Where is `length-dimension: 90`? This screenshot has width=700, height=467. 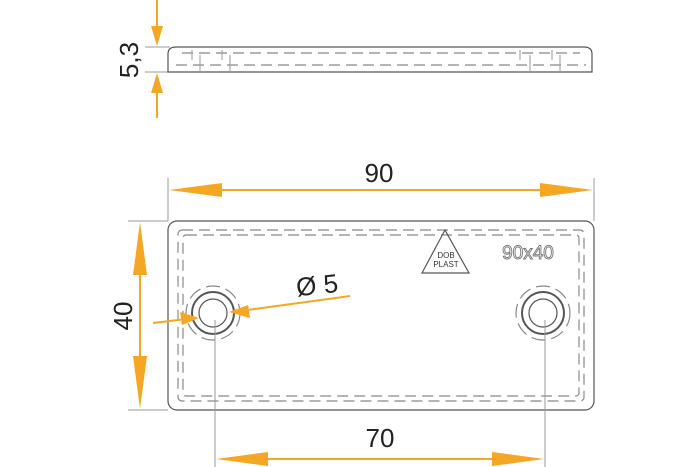
length-dimension: 90 is located at coordinates (381, 189).